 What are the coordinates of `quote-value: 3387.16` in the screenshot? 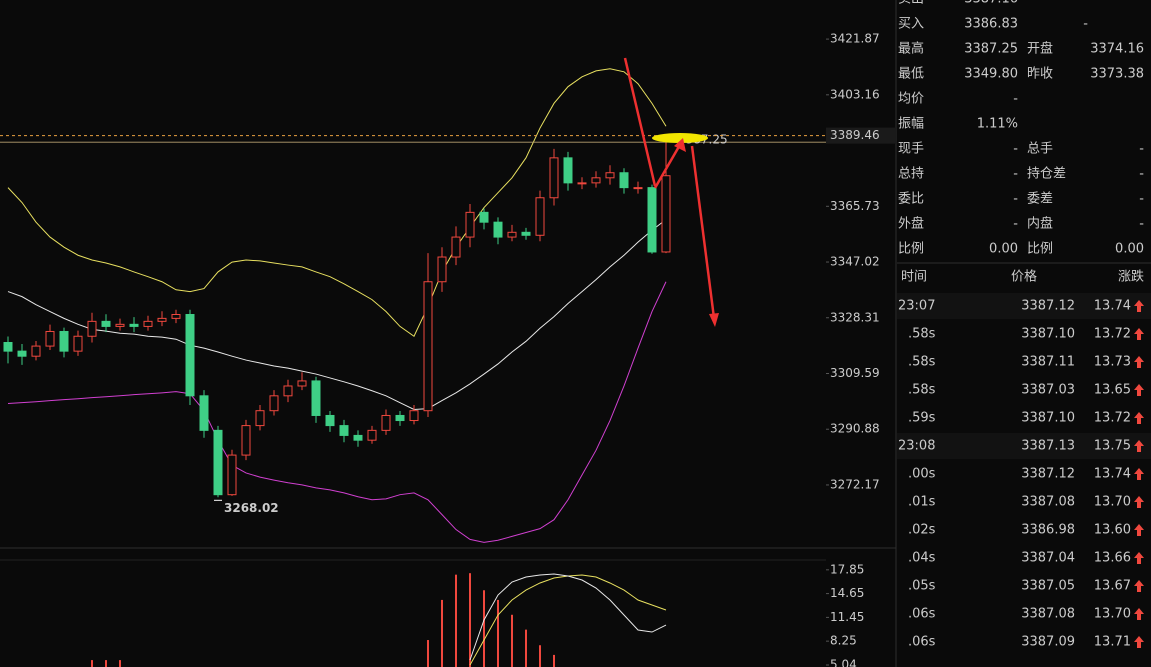 It's located at (991, 3).